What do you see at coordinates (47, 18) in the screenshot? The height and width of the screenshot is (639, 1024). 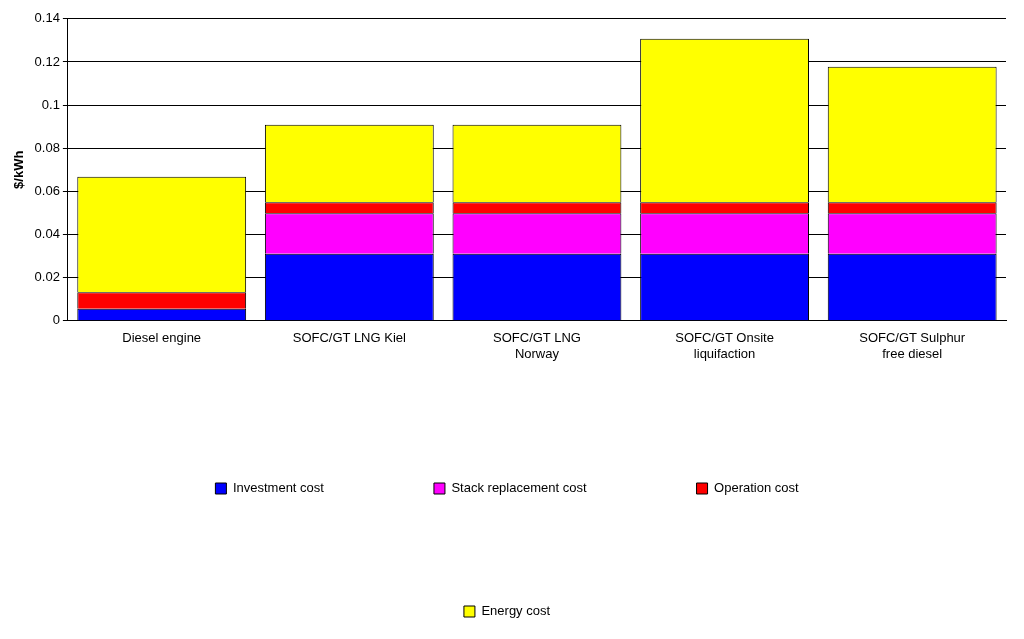 I see `y-tick-label: 0.14` at bounding box center [47, 18].